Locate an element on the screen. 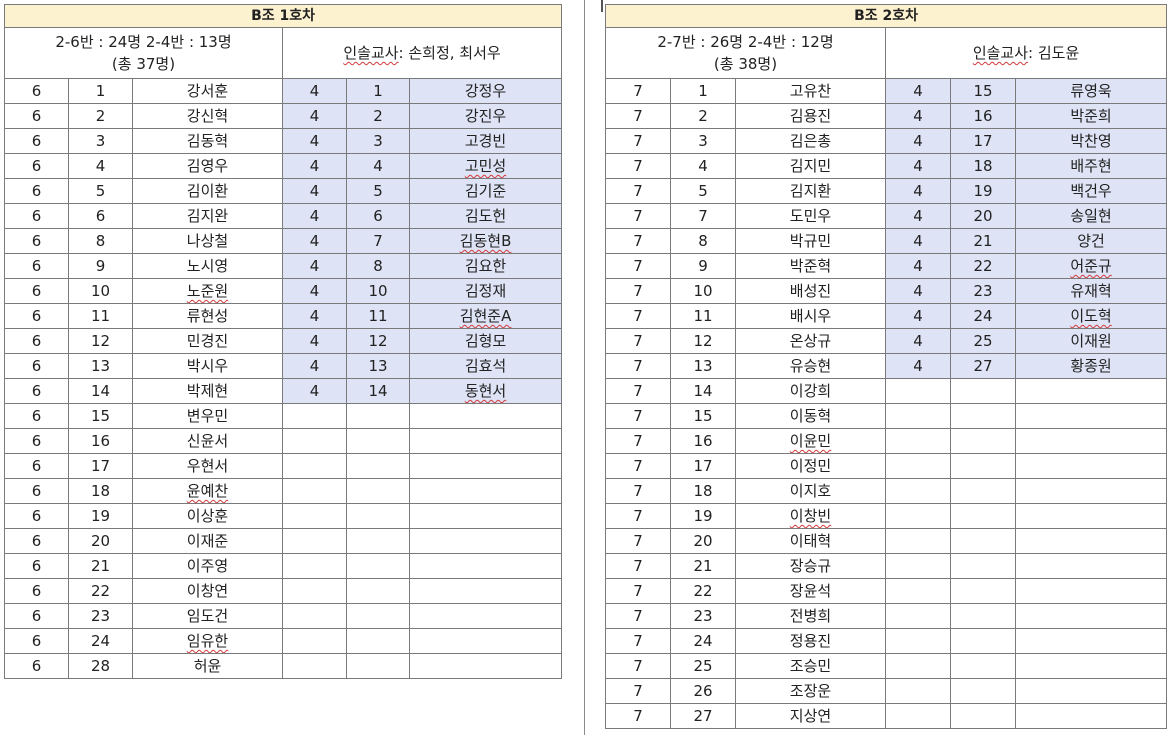 This screenshot has width=1170, height=735. group1-teacher-label: 인솔교사 is located at coordinates (371, 53).